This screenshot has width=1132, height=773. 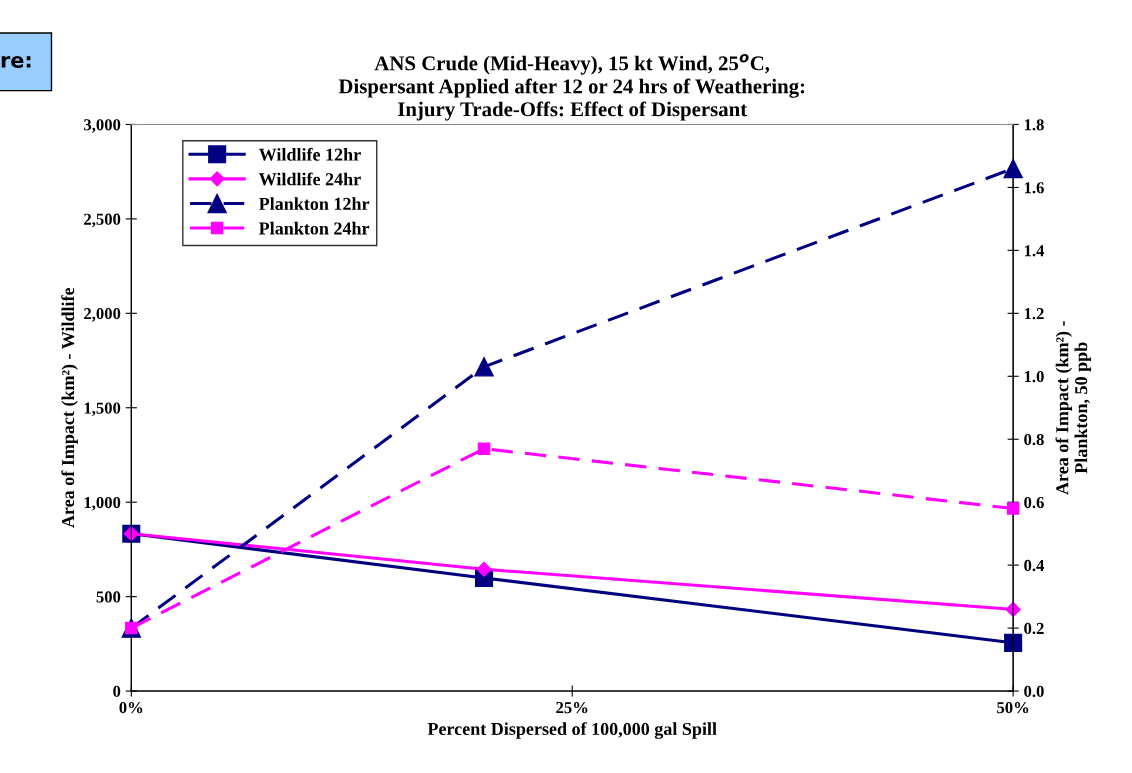 I want to click on y-tick-label: 2,000, so click(x=102, y=315).